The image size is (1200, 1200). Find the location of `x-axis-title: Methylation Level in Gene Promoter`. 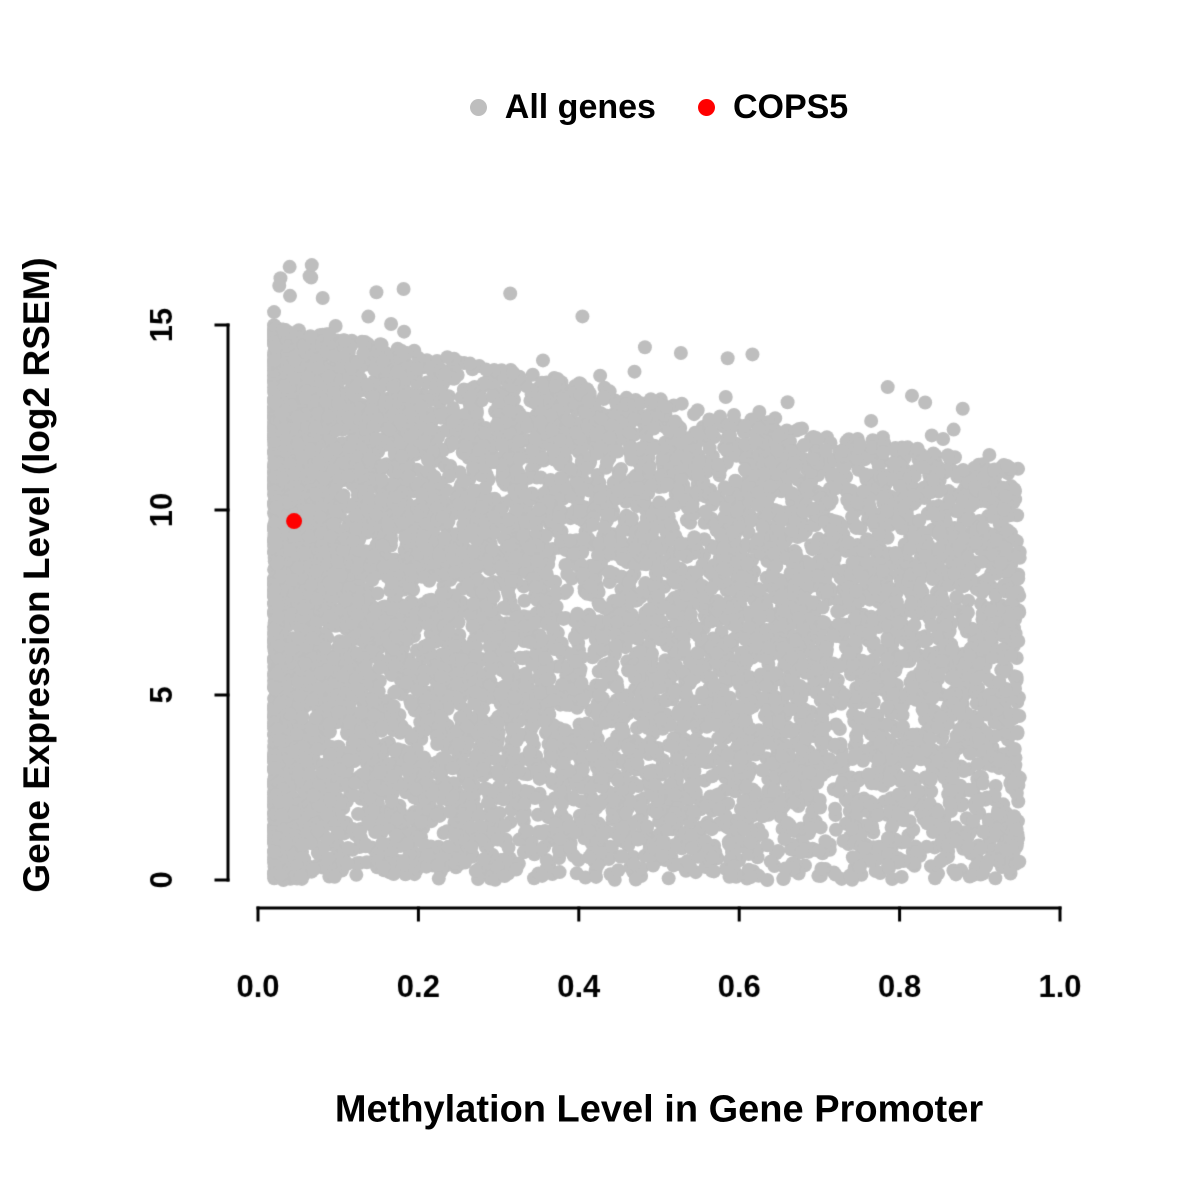

x-axis-title: Methylation Level in Gene Promoter is located at coordinates (659, 1109).